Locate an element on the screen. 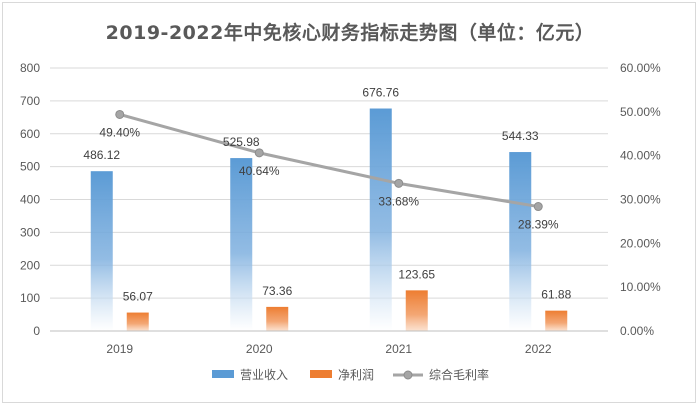 This screenshot has height=407, width=700. x-tick-label: 2020 is located at coordinates (259, 349).